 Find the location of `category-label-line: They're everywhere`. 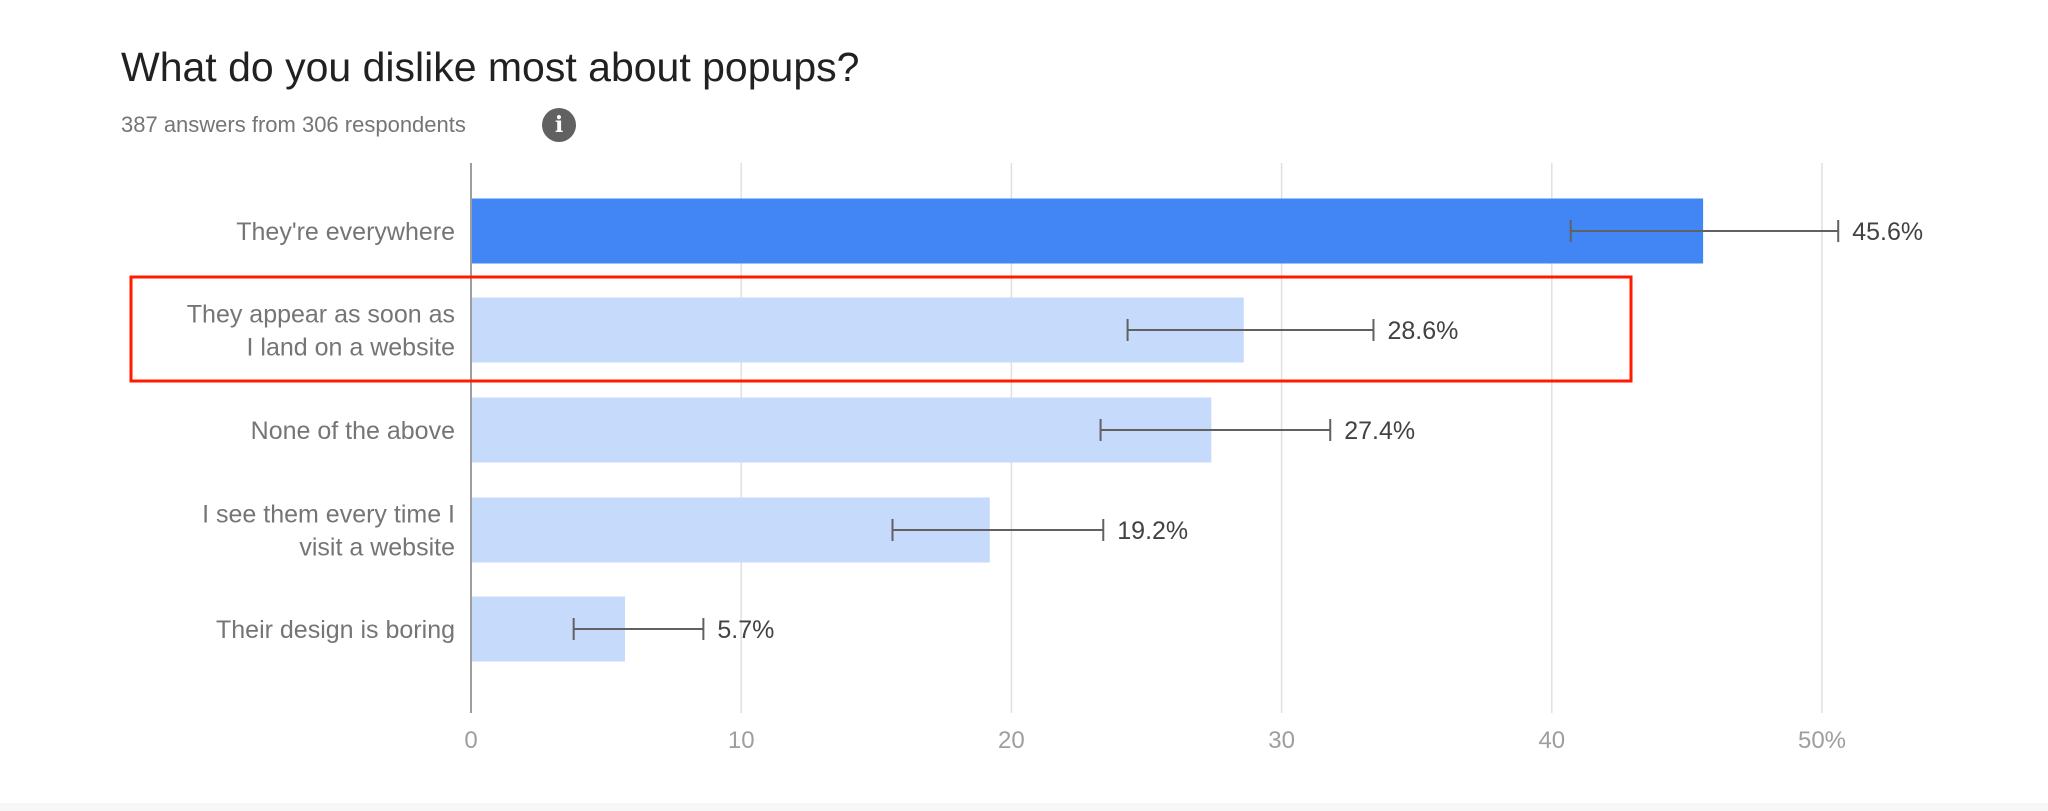

category-label-line: They're everywhere is located at coordinates (345, 232).